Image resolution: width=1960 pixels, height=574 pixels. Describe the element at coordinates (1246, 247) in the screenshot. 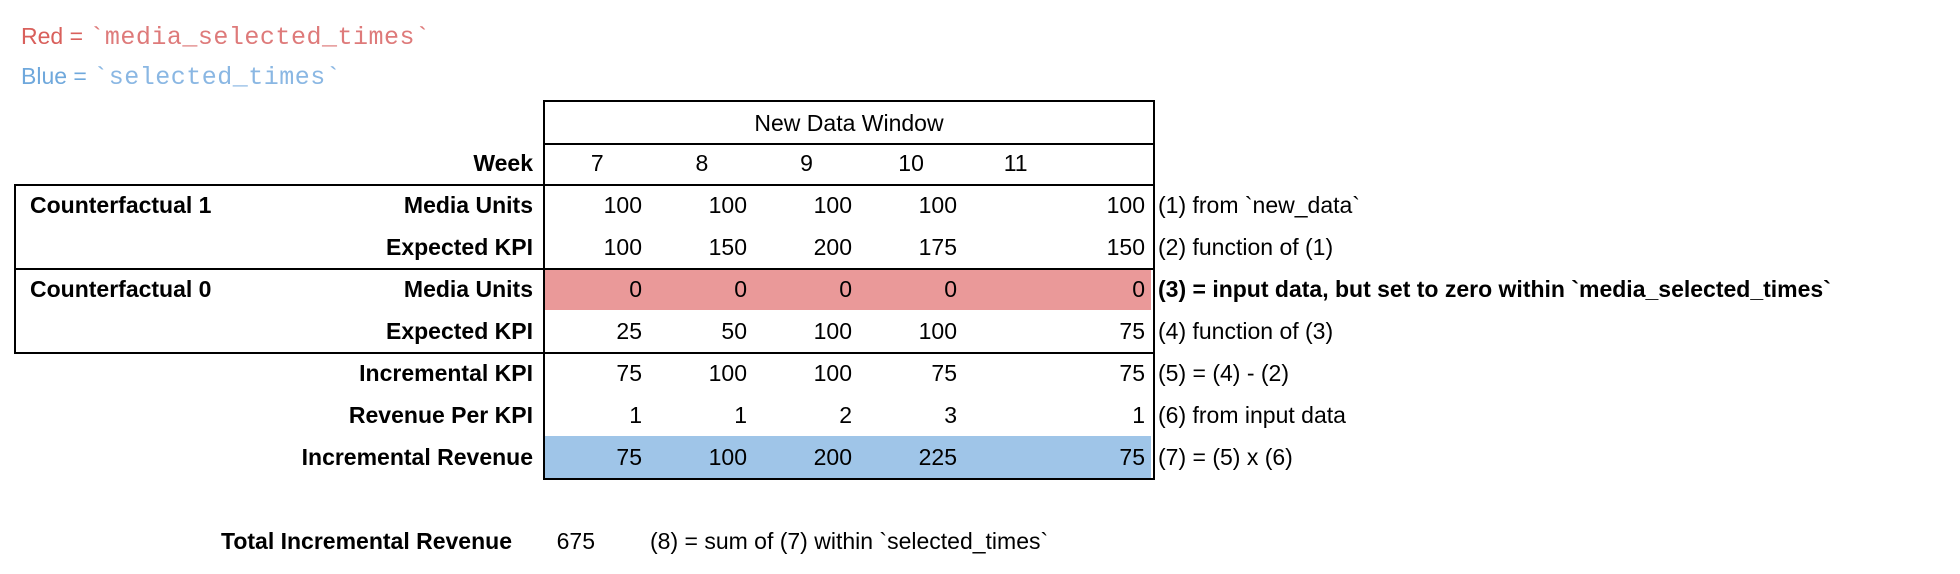

I see `row-annotation: (2) function of (1)` at that location.